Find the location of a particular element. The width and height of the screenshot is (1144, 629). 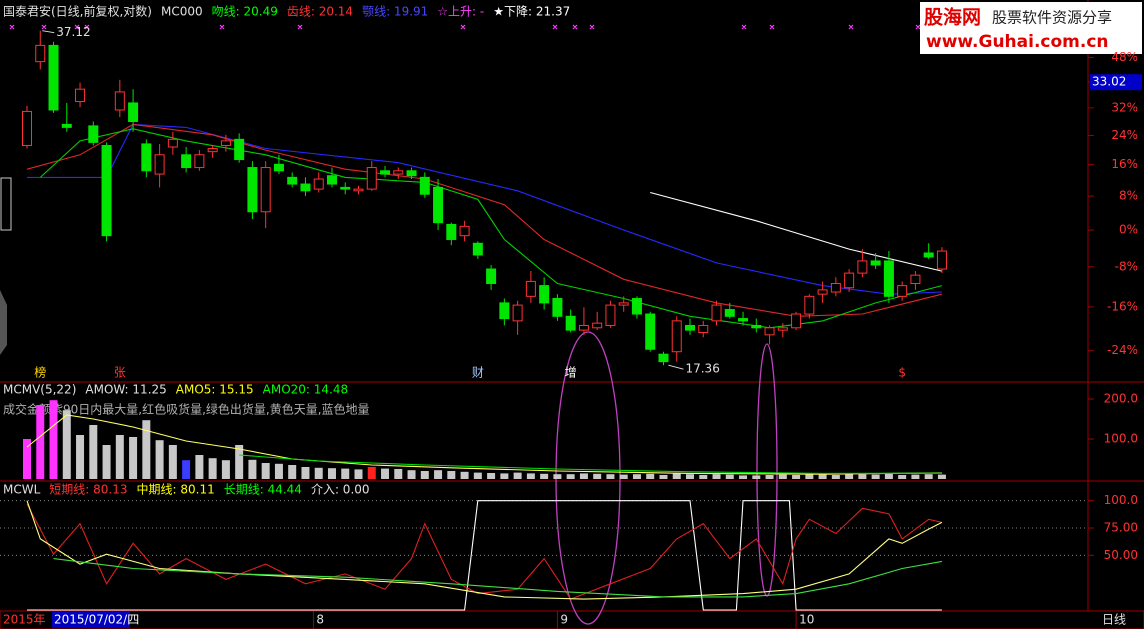

y-tick-label: -24% is located at coordinates (1122, 350).